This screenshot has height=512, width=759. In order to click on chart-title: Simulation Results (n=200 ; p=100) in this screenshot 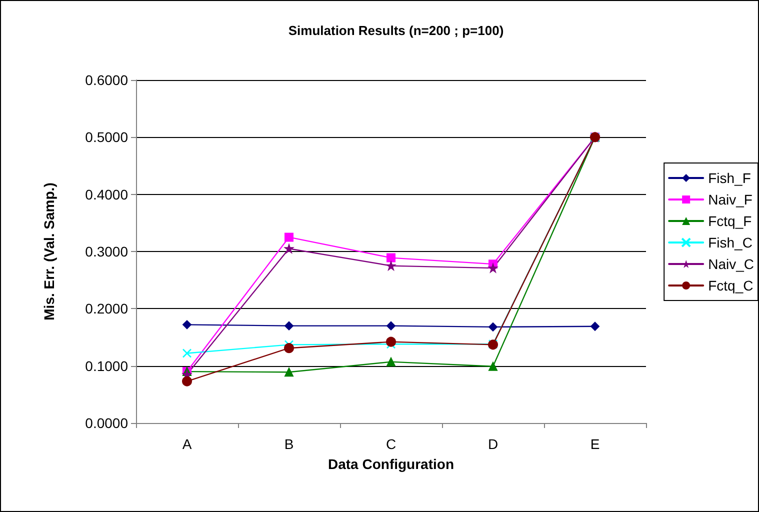, I will do `click(396, 30)`.